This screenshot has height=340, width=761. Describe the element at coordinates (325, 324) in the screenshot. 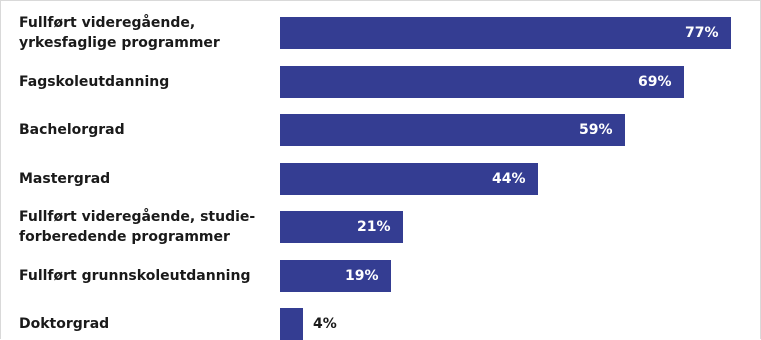

I see `value-label: 4%` at that location.